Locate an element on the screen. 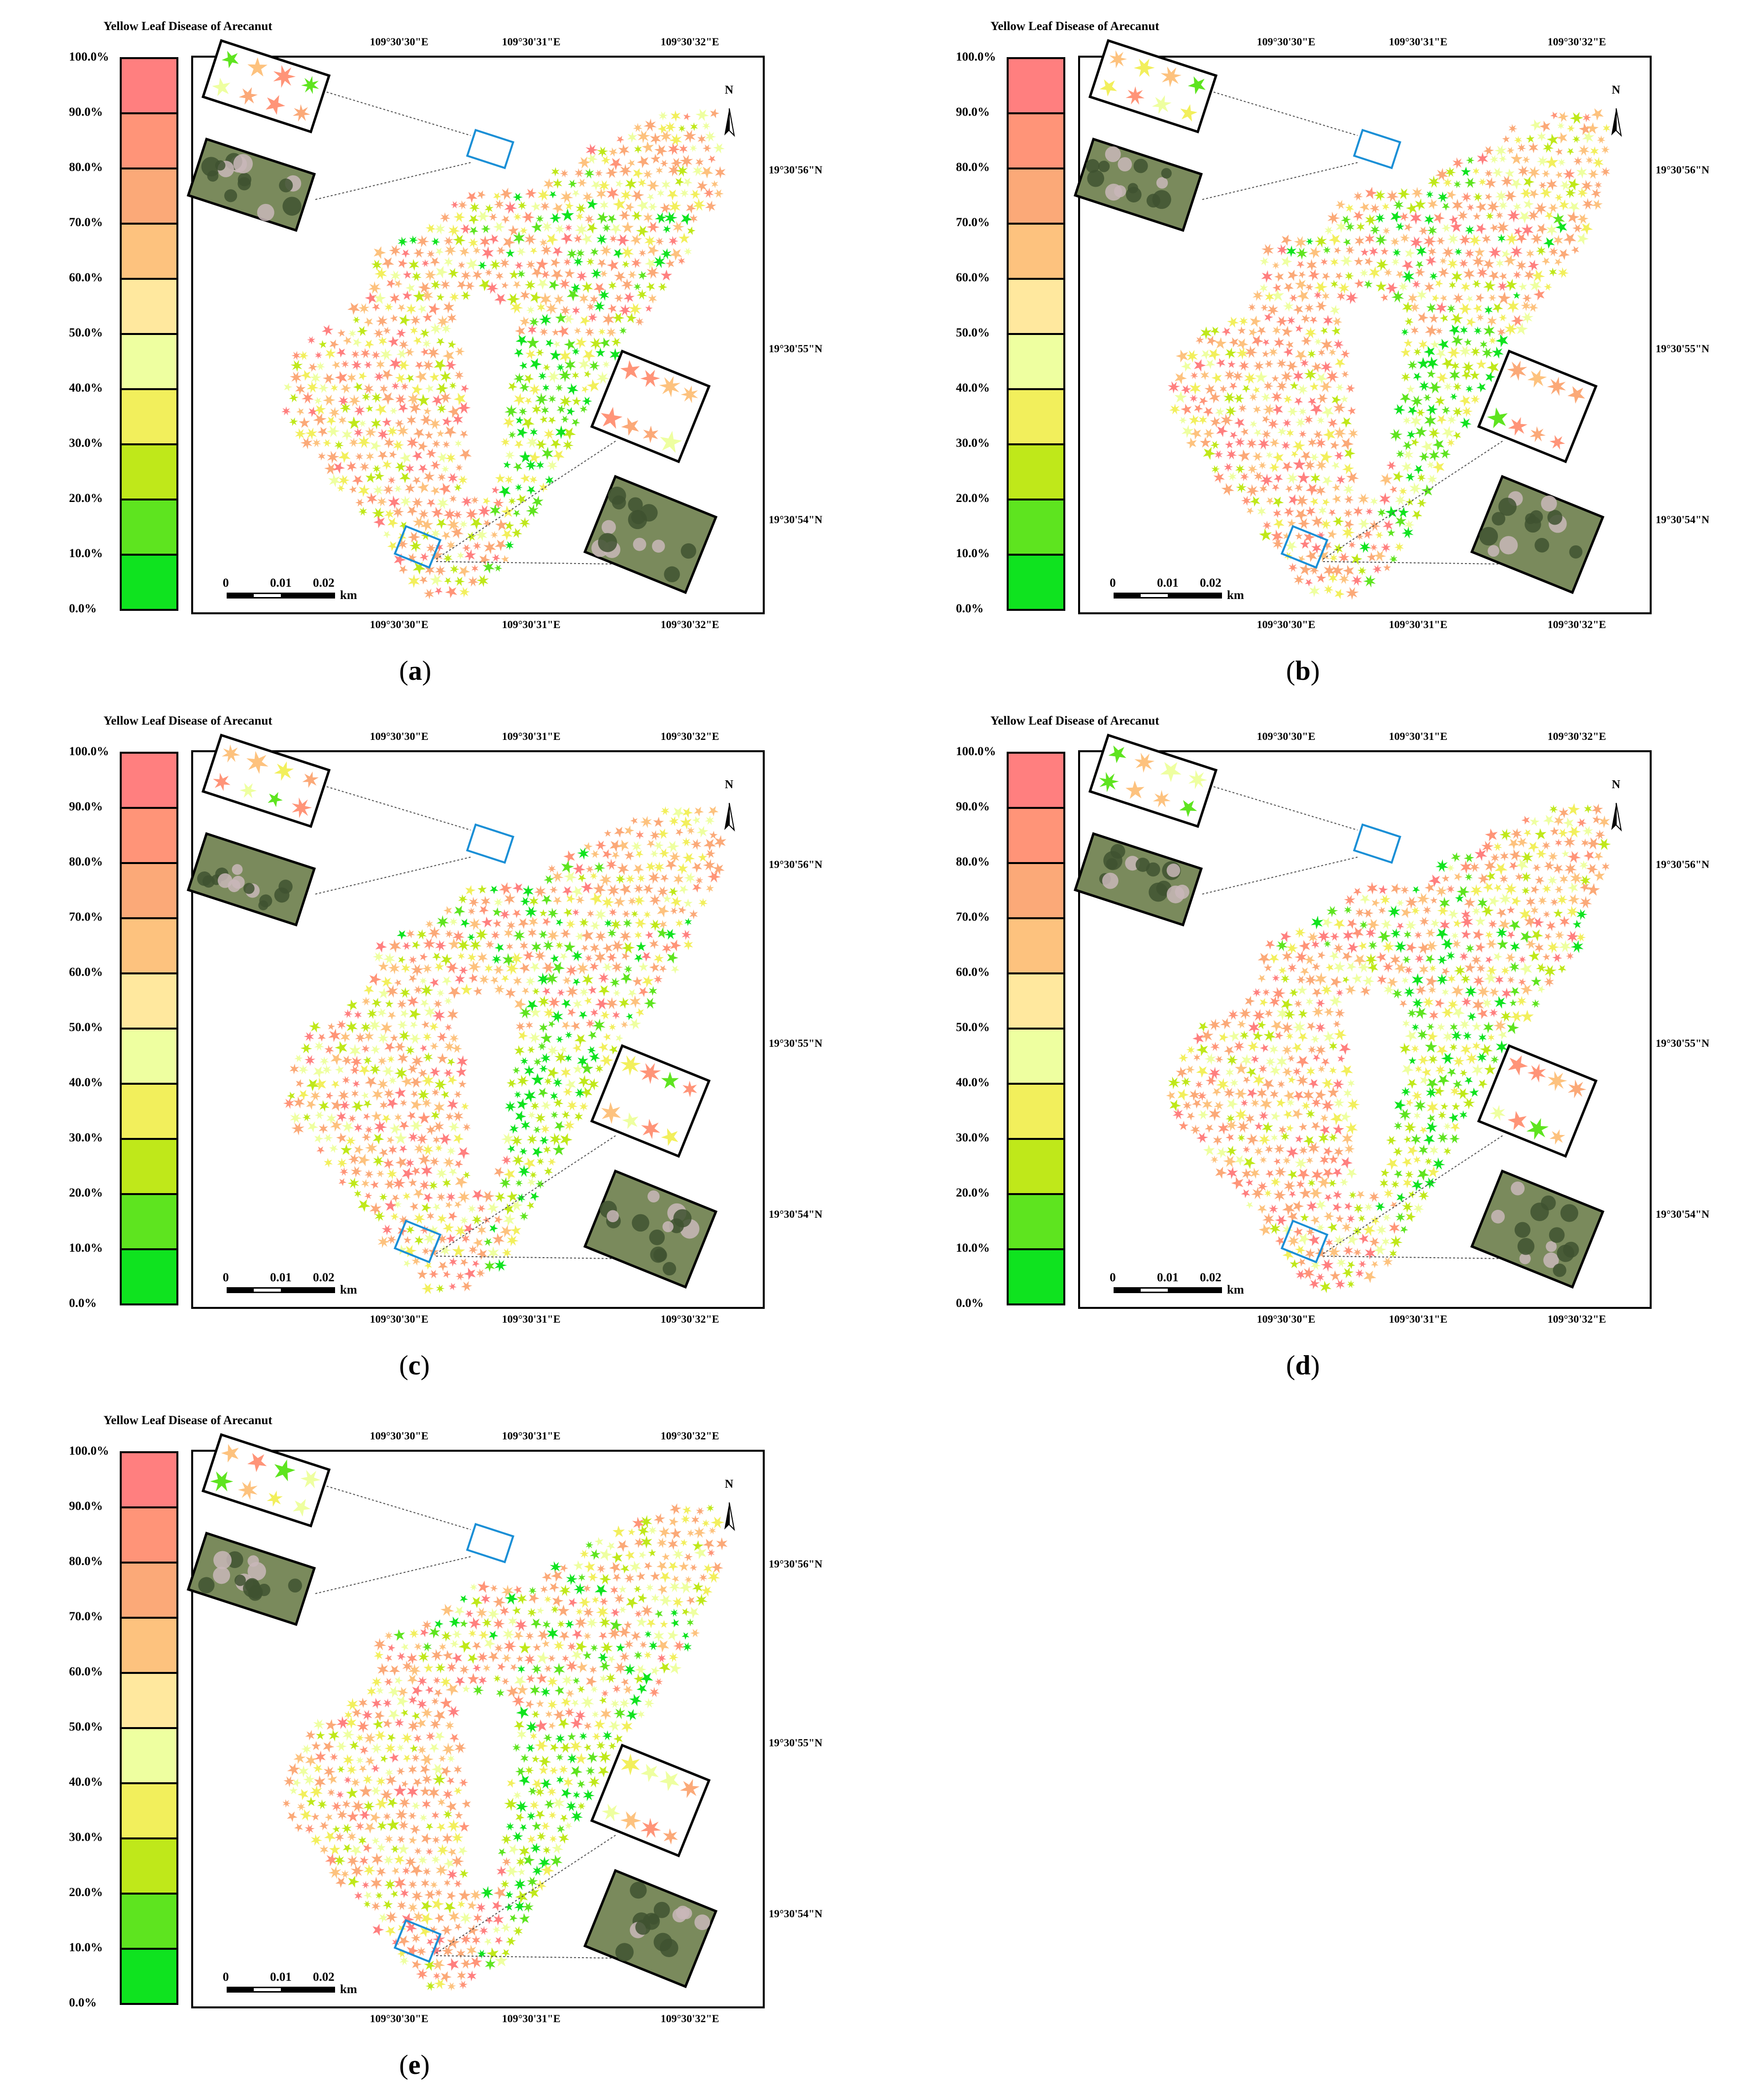 The image size is (1764, 2100). lat-label-0: 19°30'56"N is located at coordinates (796, 864).